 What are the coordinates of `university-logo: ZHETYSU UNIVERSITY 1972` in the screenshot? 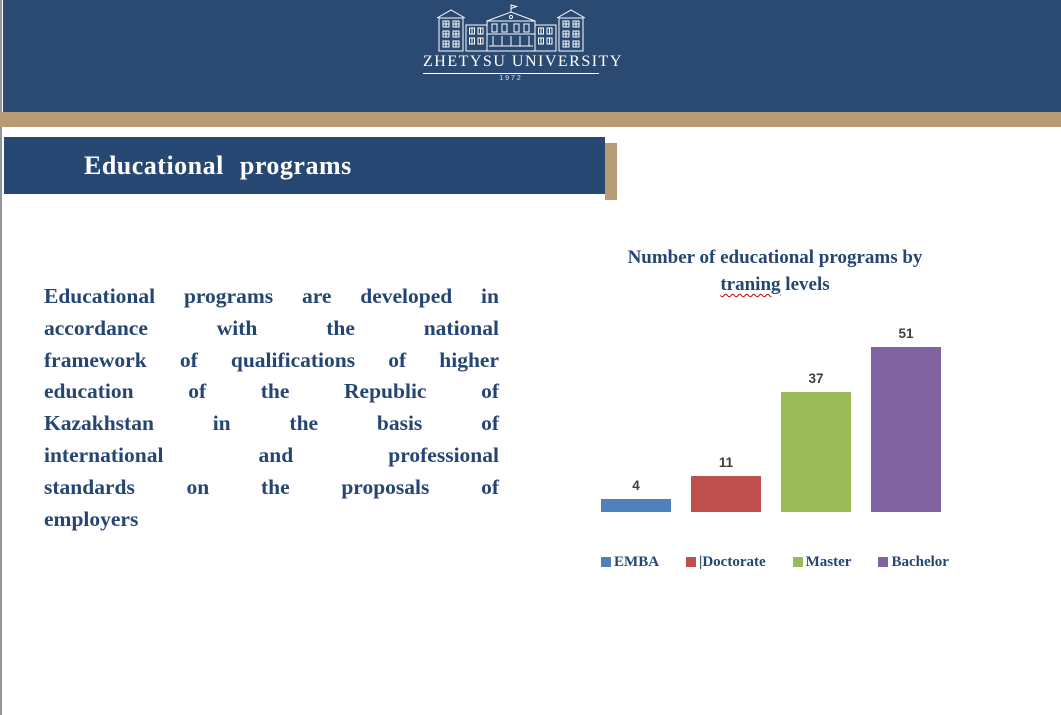 It's located at (522, 43).